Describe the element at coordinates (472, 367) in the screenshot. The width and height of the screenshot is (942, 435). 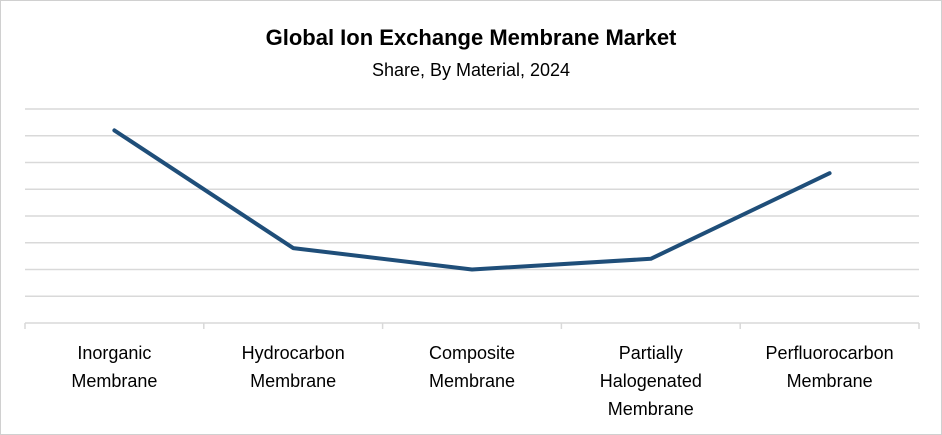
I see `x-tick-label: Composite Membrane` at that location.